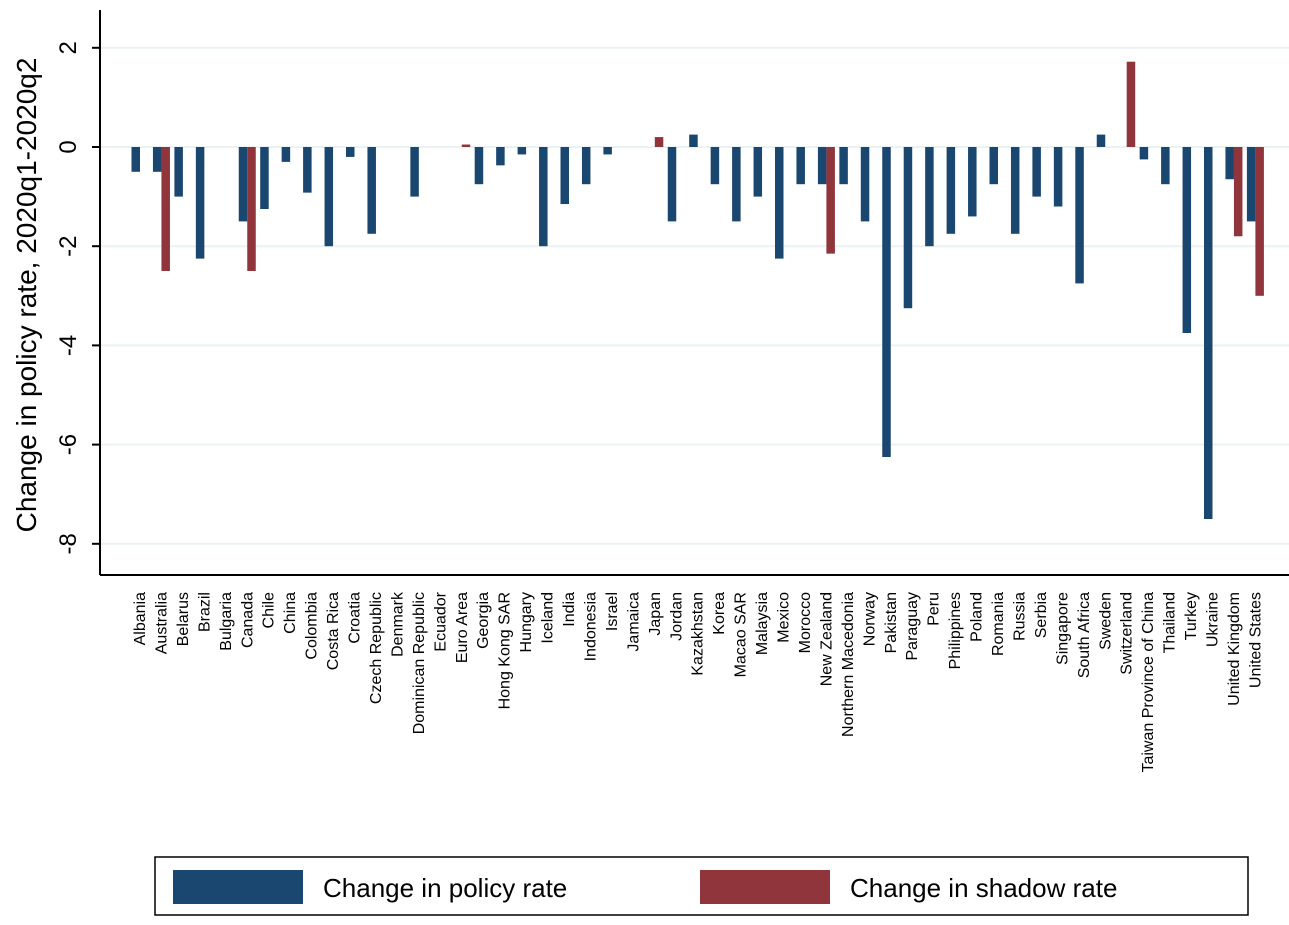 This screenshot has height=925, width=1289. Describe the element at coordinates (655, 614) in the screenshot. I see `x-tick-label: Japan` at that location.